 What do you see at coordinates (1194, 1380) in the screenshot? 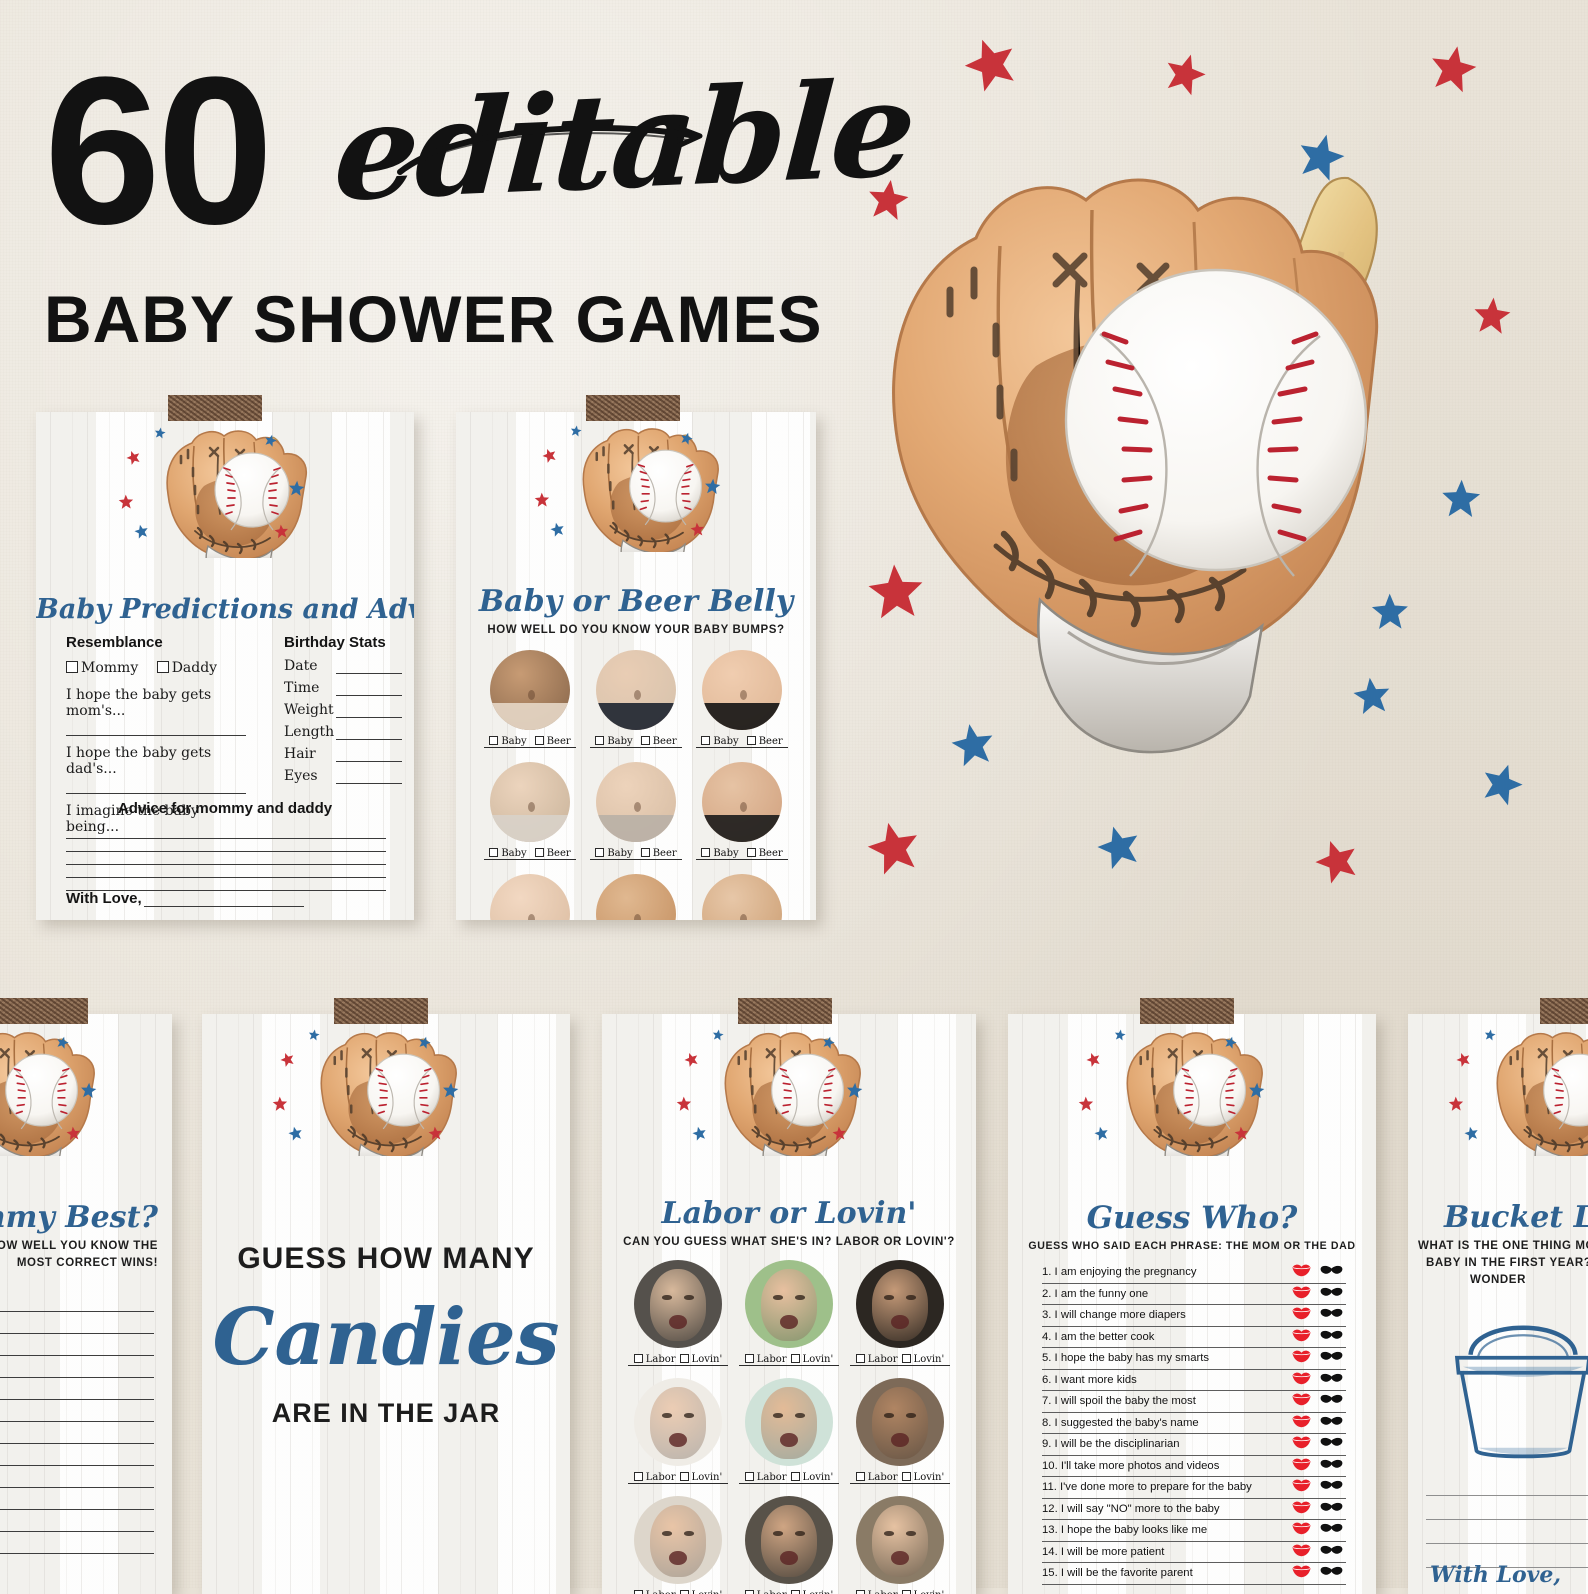
I see `guess-who-row: 6. I want more kids` at bounding box center [1194, 1380].